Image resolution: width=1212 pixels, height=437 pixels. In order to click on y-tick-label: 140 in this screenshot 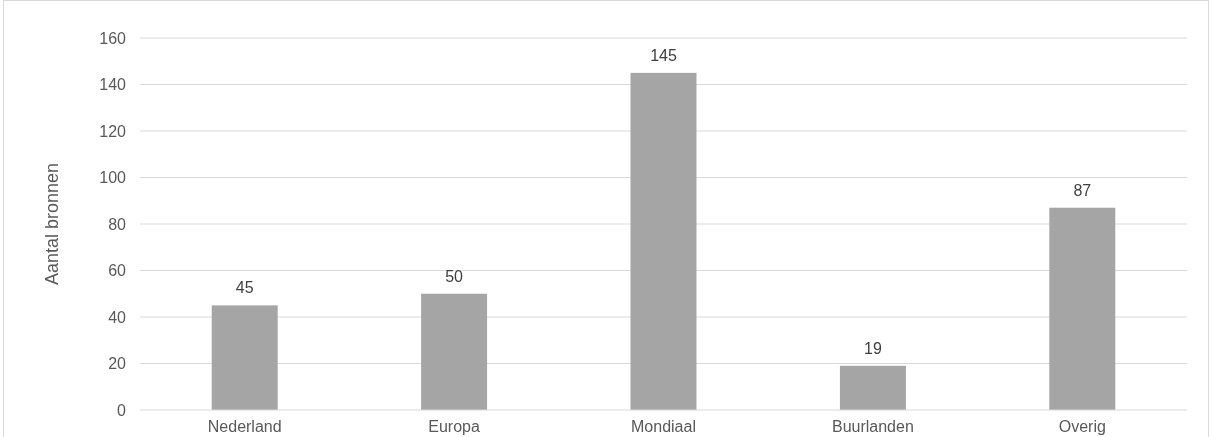, I will do `click(113, 85)`.